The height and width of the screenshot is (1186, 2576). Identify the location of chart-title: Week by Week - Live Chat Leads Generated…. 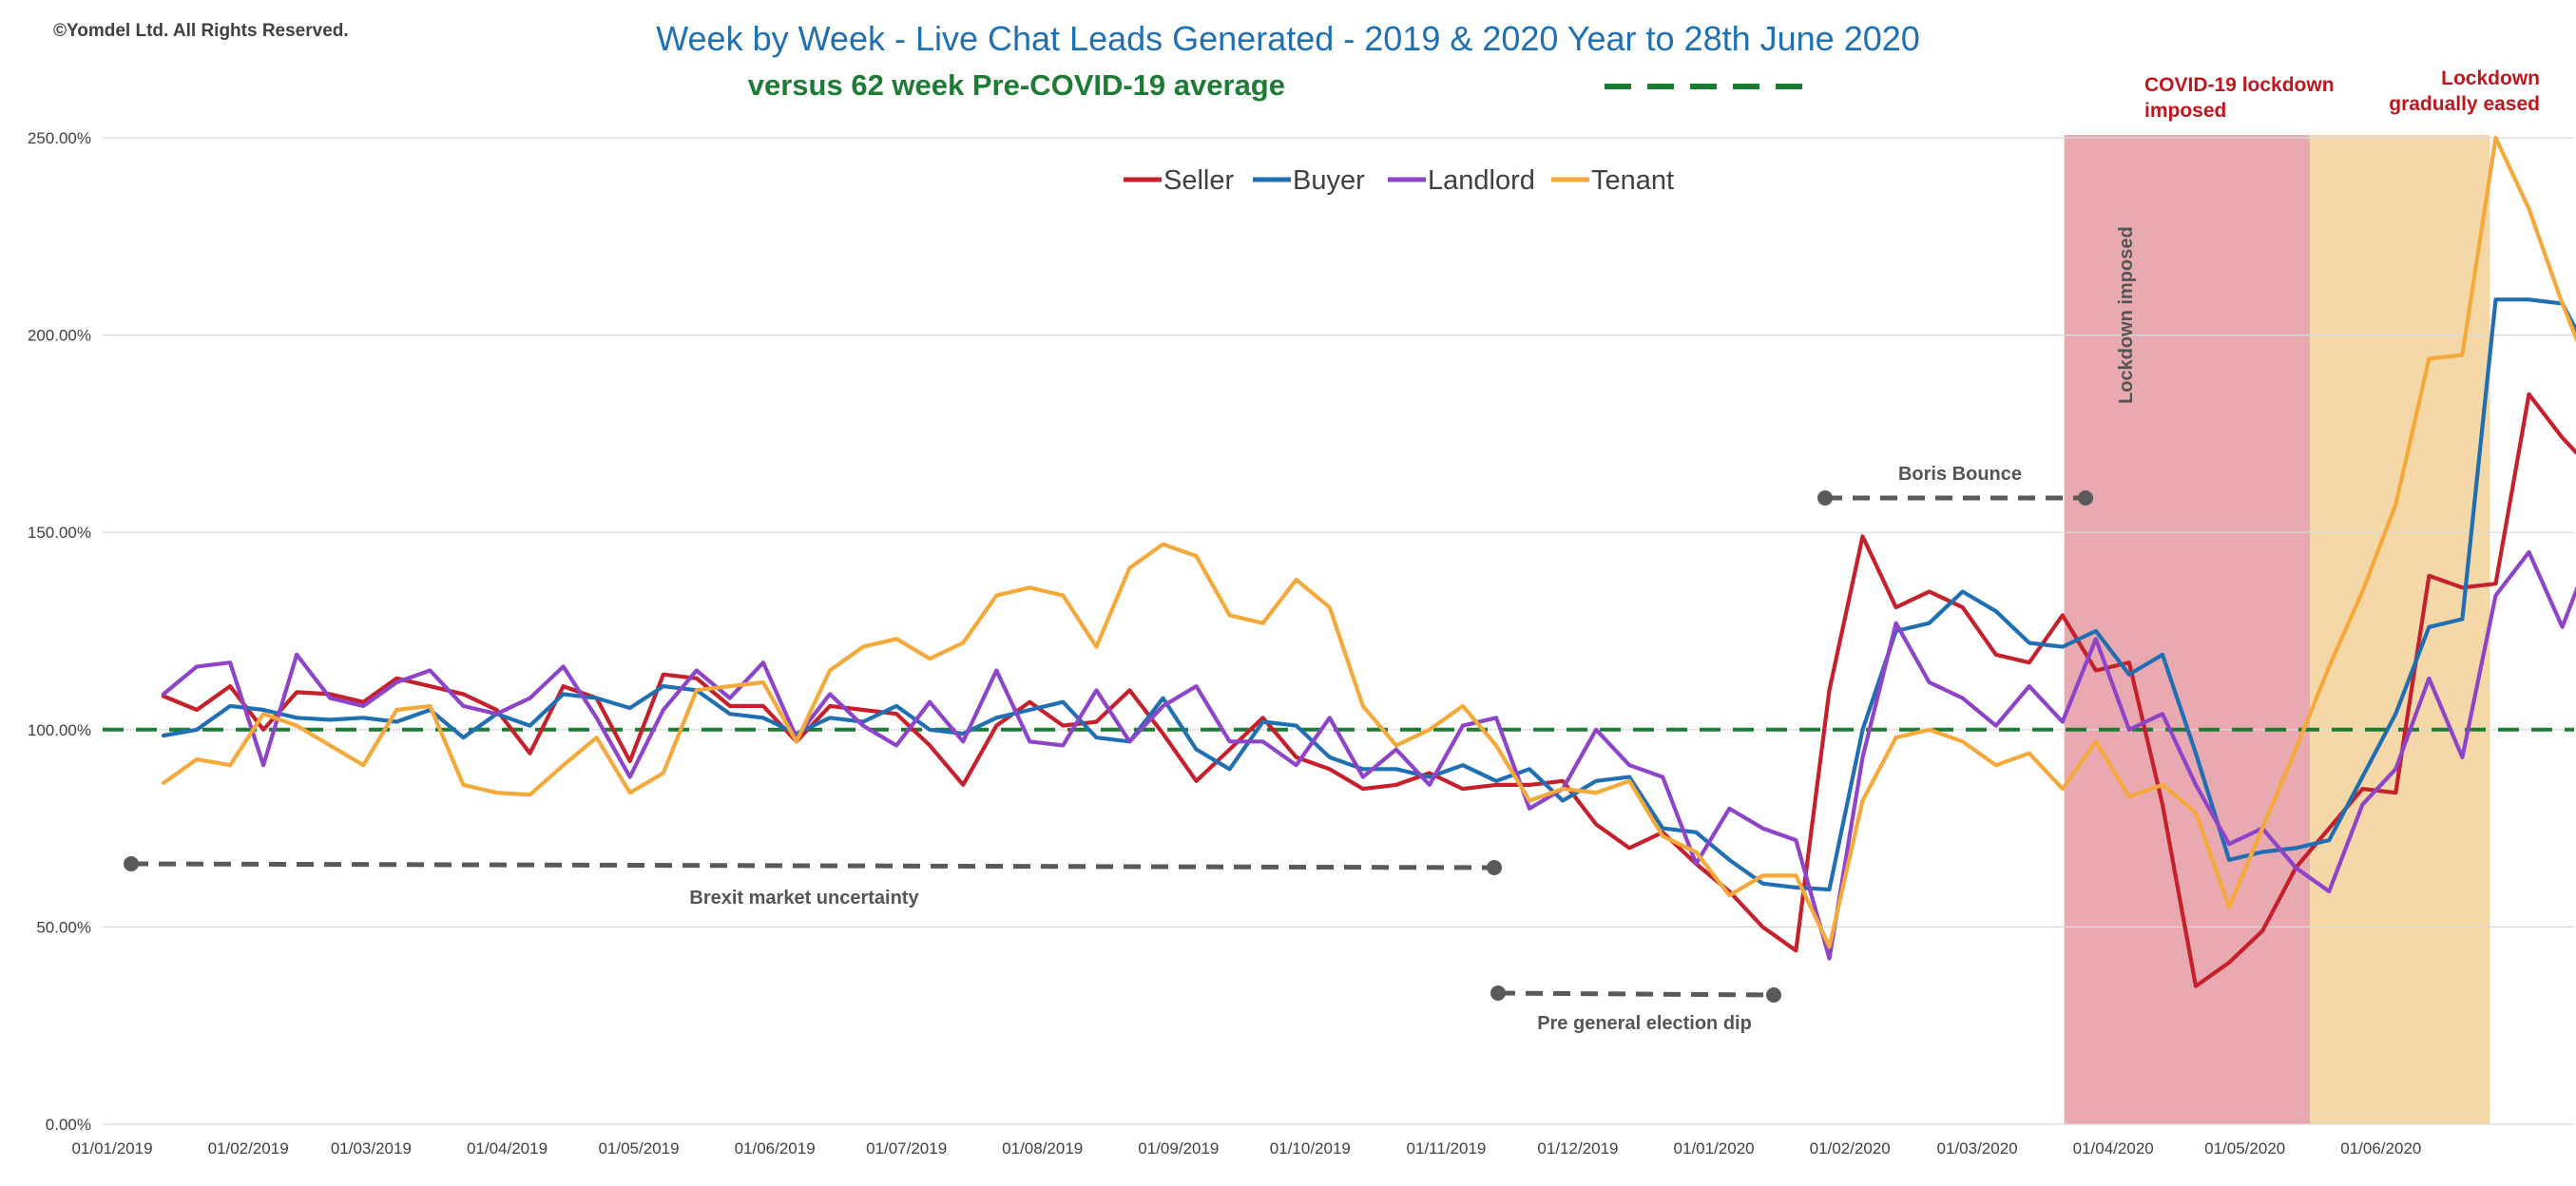
(1288, 38).